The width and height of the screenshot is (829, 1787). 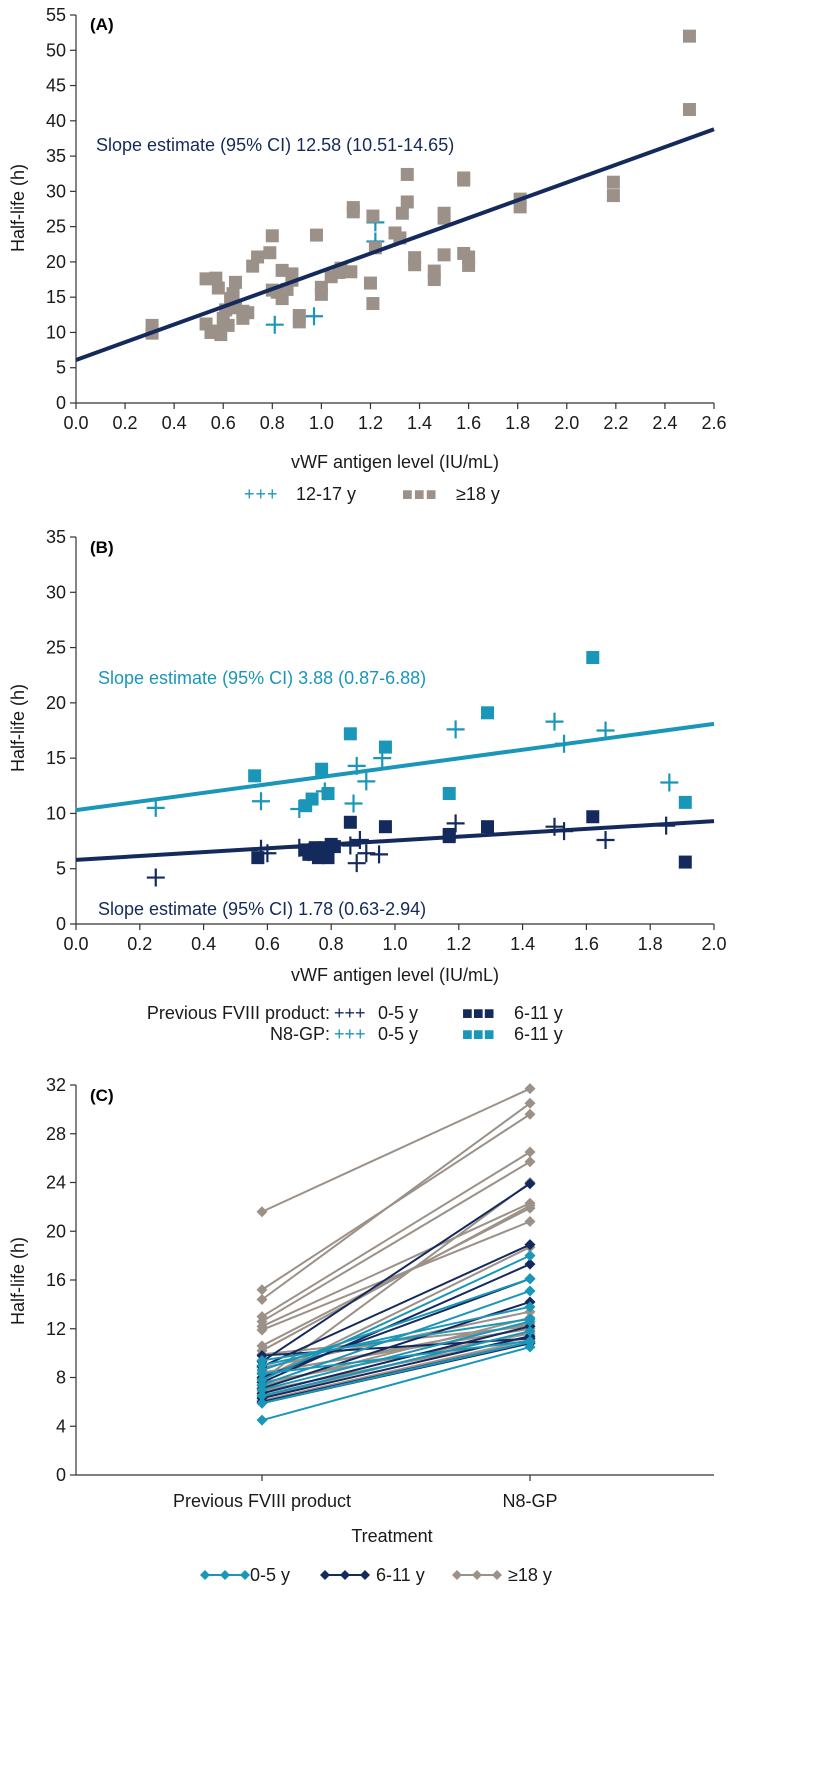 I want to click on legend-label-0-5: 0-5 y, so click(x=270, y=1575).